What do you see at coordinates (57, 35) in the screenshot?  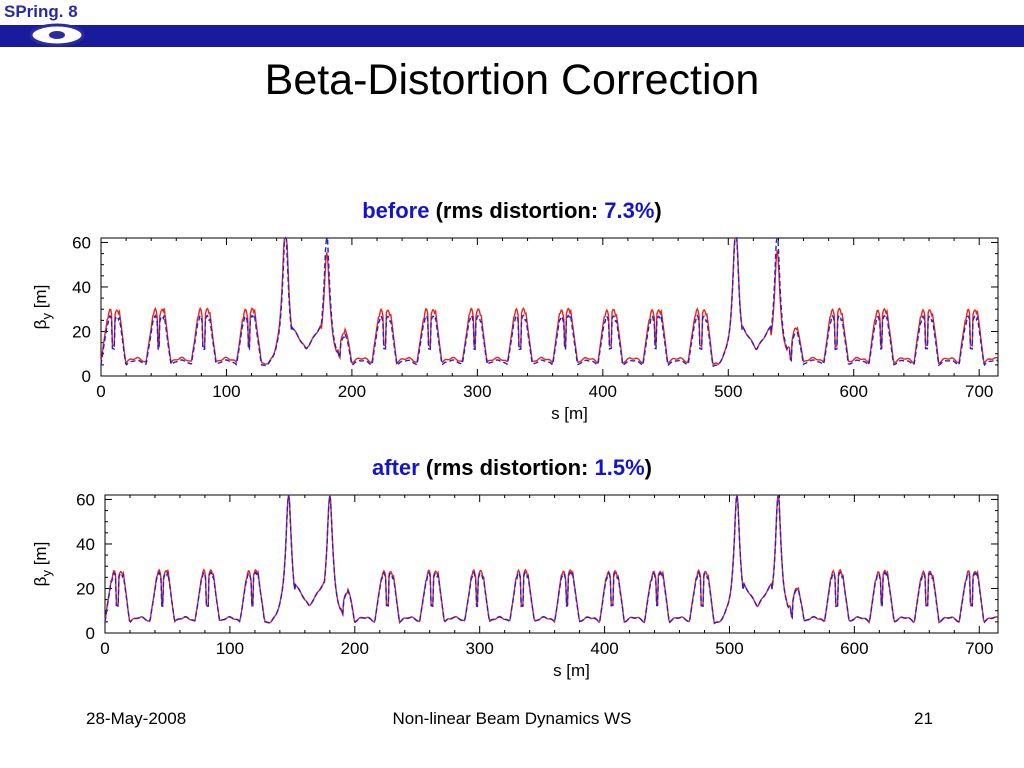 I see `orbit-ring-icon` at bounding box center [57, 35].